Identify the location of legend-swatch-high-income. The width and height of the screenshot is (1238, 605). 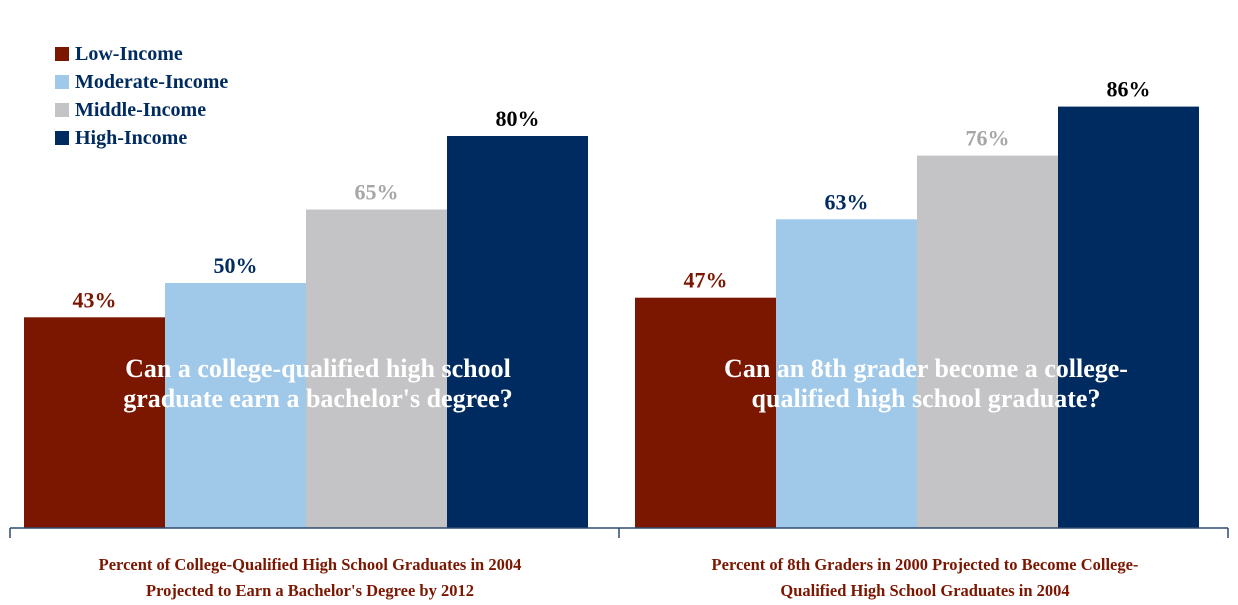
(62, 138).